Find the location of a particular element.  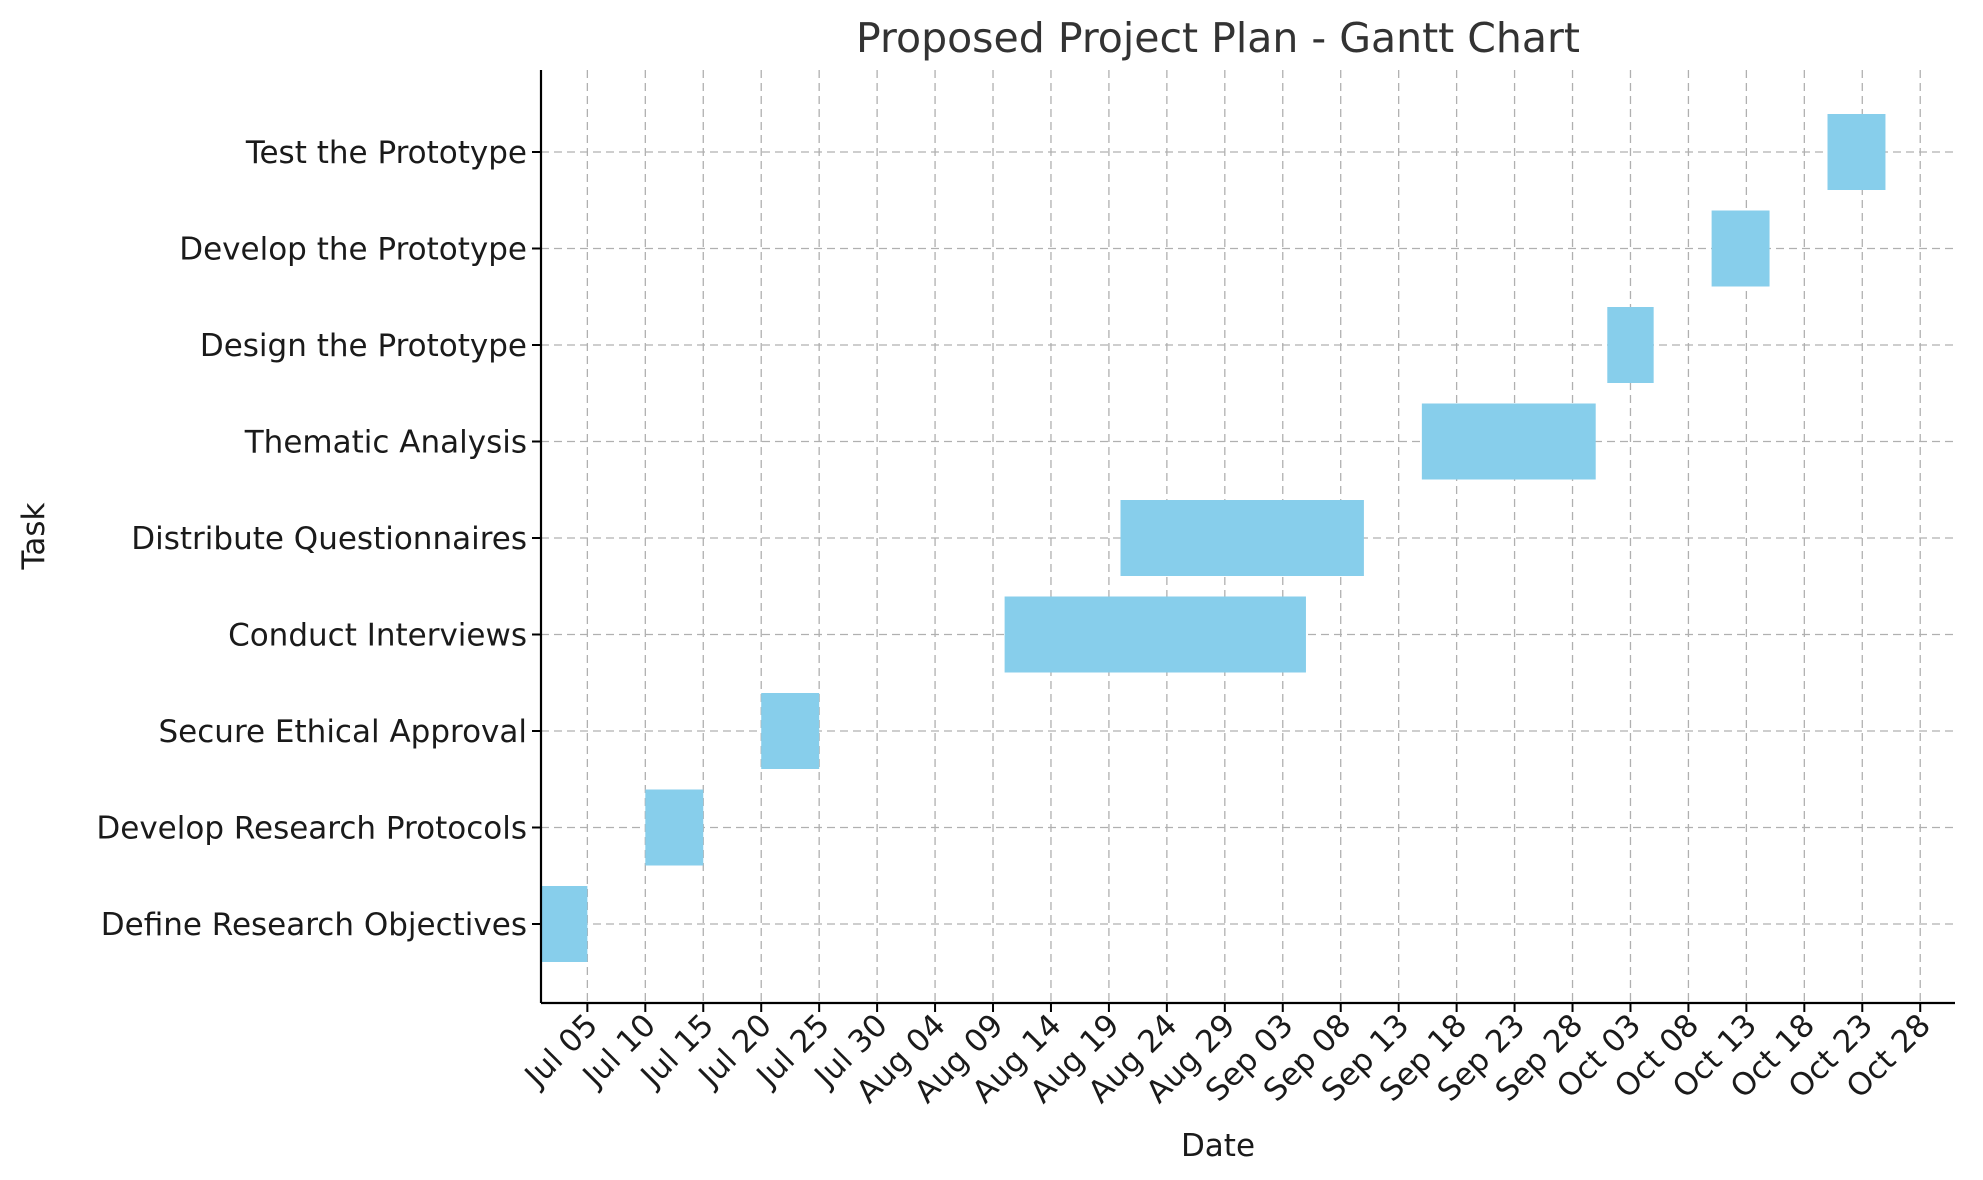

task-label: Conduct Interviews is located at coordinates (377, 636).